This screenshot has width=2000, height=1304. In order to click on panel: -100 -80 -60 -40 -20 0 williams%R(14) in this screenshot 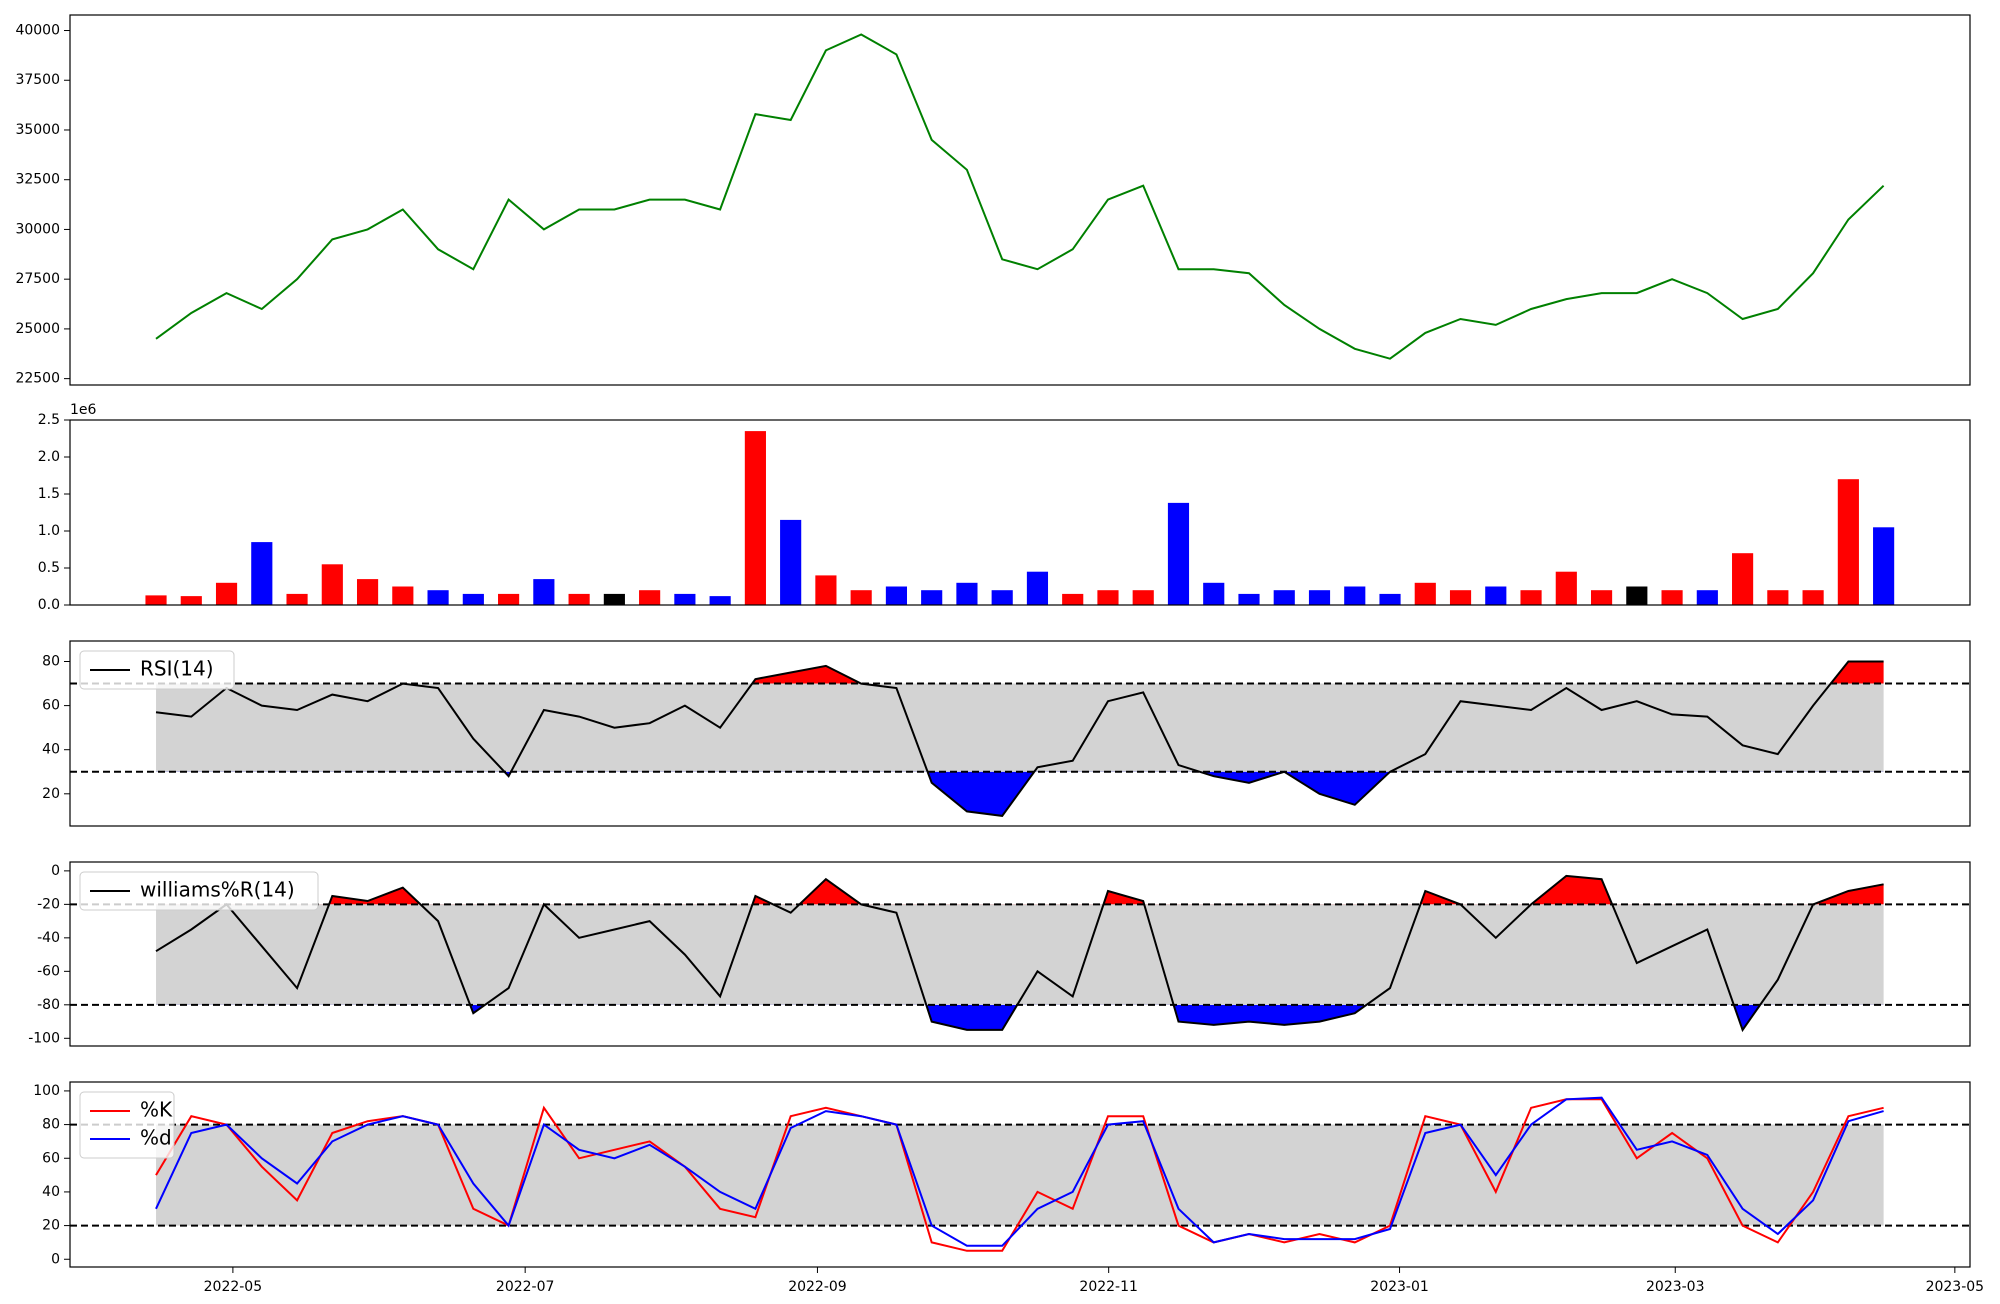, I will do `click(999, 954)`.